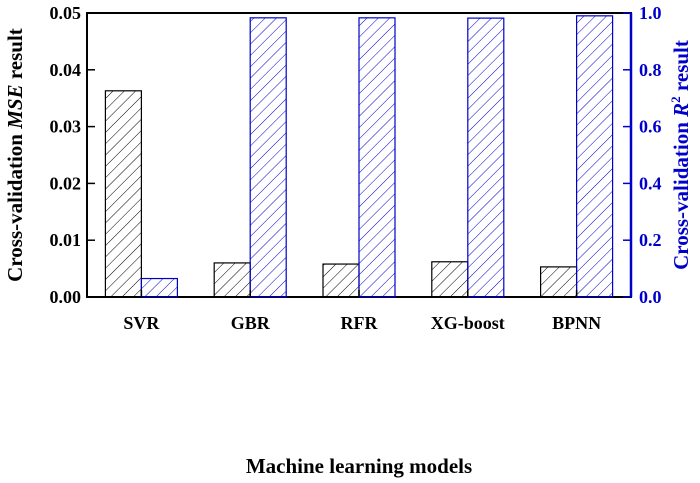  I want to click on bar-r2-xg-boost, so click(486, 157).